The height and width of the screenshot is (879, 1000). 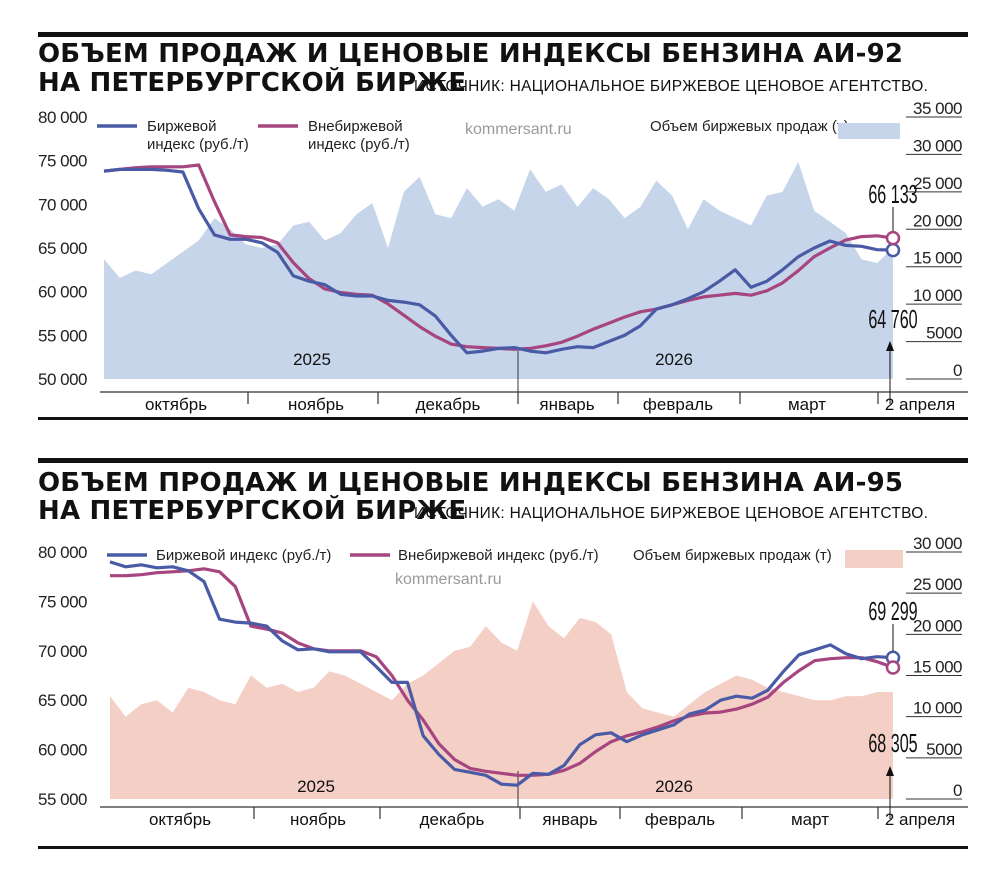 I want to click on chart-title-line2-1: НА ПЕТЕРБУРГСКОЙ БИРЖЕ, so click(x=252, y=83).